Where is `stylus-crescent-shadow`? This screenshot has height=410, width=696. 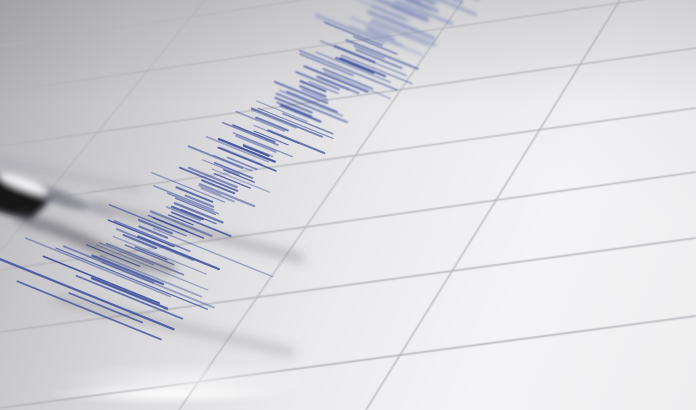
stylus-crescent-shadow is located at coordinates (95, 243).